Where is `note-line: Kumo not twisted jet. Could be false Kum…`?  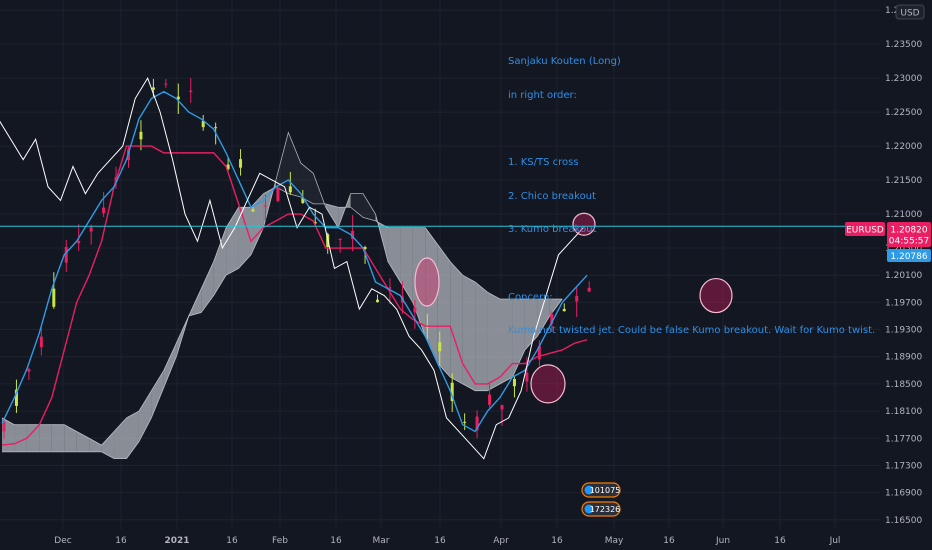 note-line: Kumo not twisted jet. Could be false Kum… is located at coordinates (692, 331).